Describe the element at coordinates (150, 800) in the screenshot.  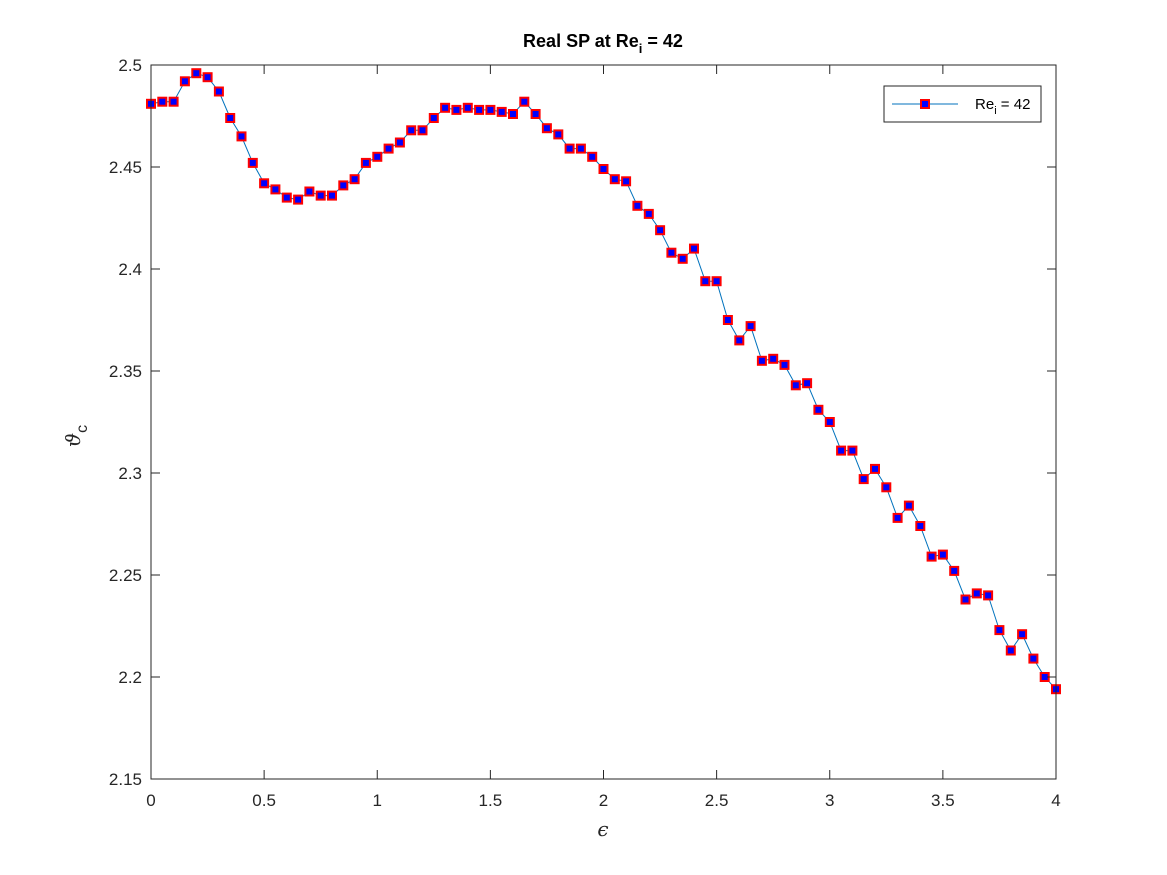
I see `x-tick-label: 0` at that location.